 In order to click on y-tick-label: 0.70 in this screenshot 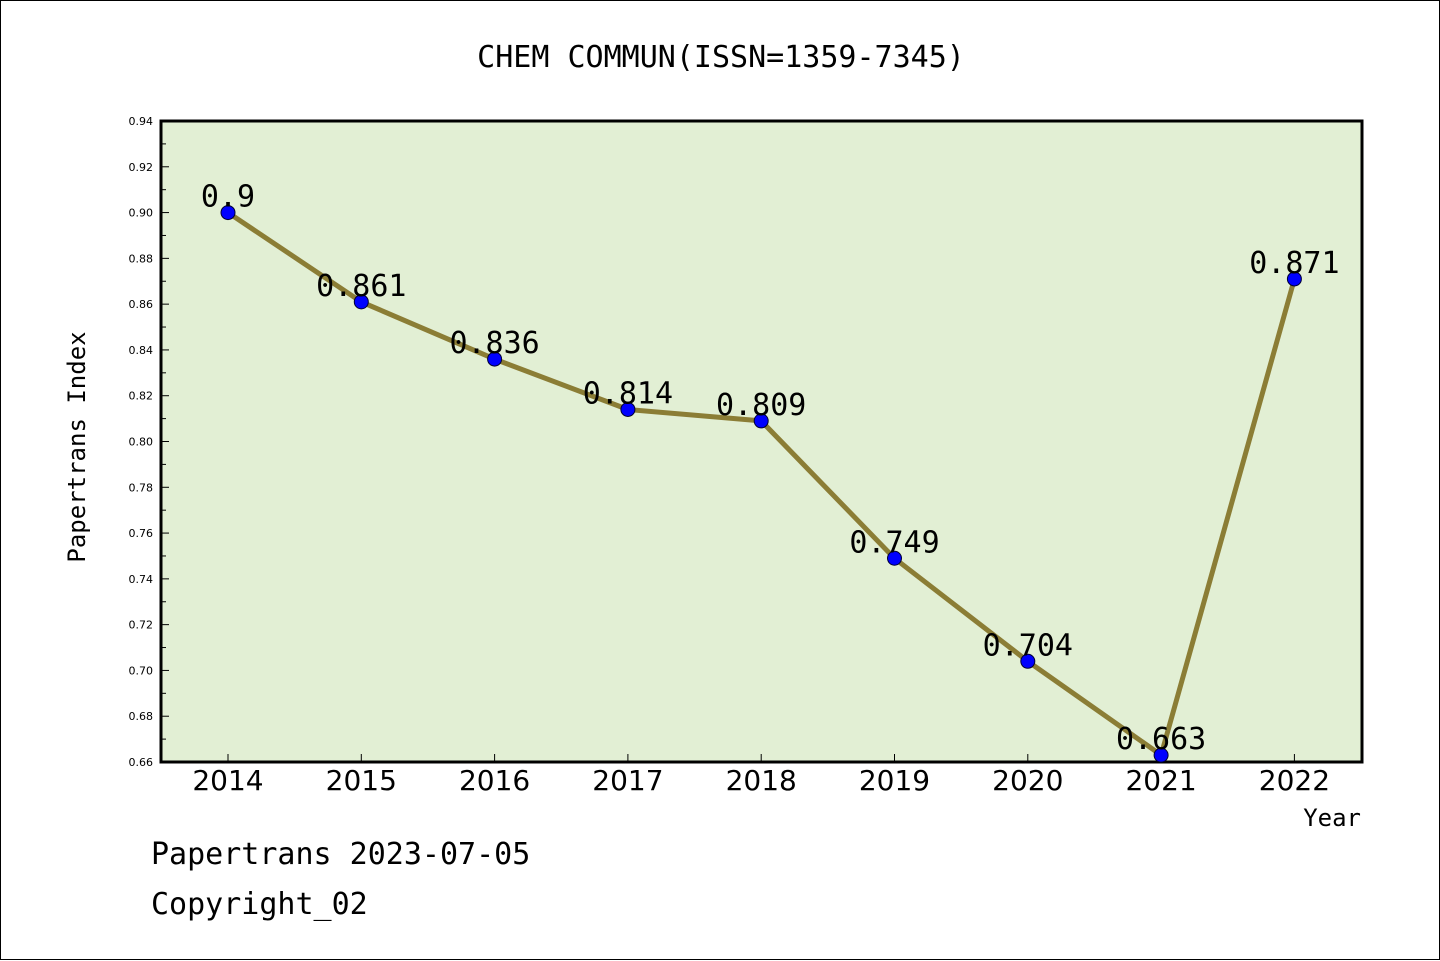, I will do `click(141, 670)`.